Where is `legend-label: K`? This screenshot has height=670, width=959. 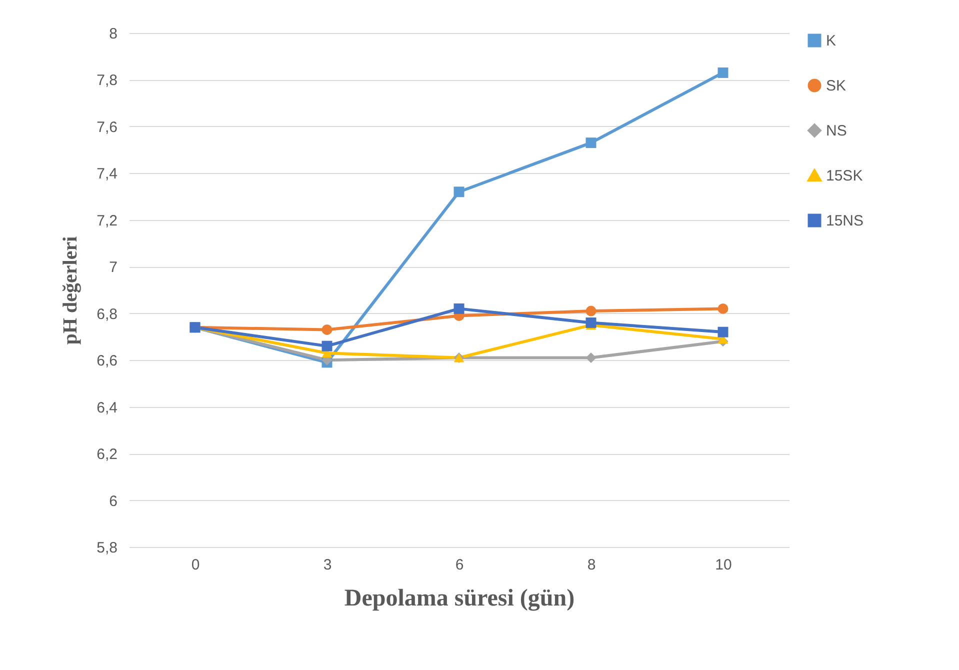 legend-label: K is located at coordinates (831, 41).